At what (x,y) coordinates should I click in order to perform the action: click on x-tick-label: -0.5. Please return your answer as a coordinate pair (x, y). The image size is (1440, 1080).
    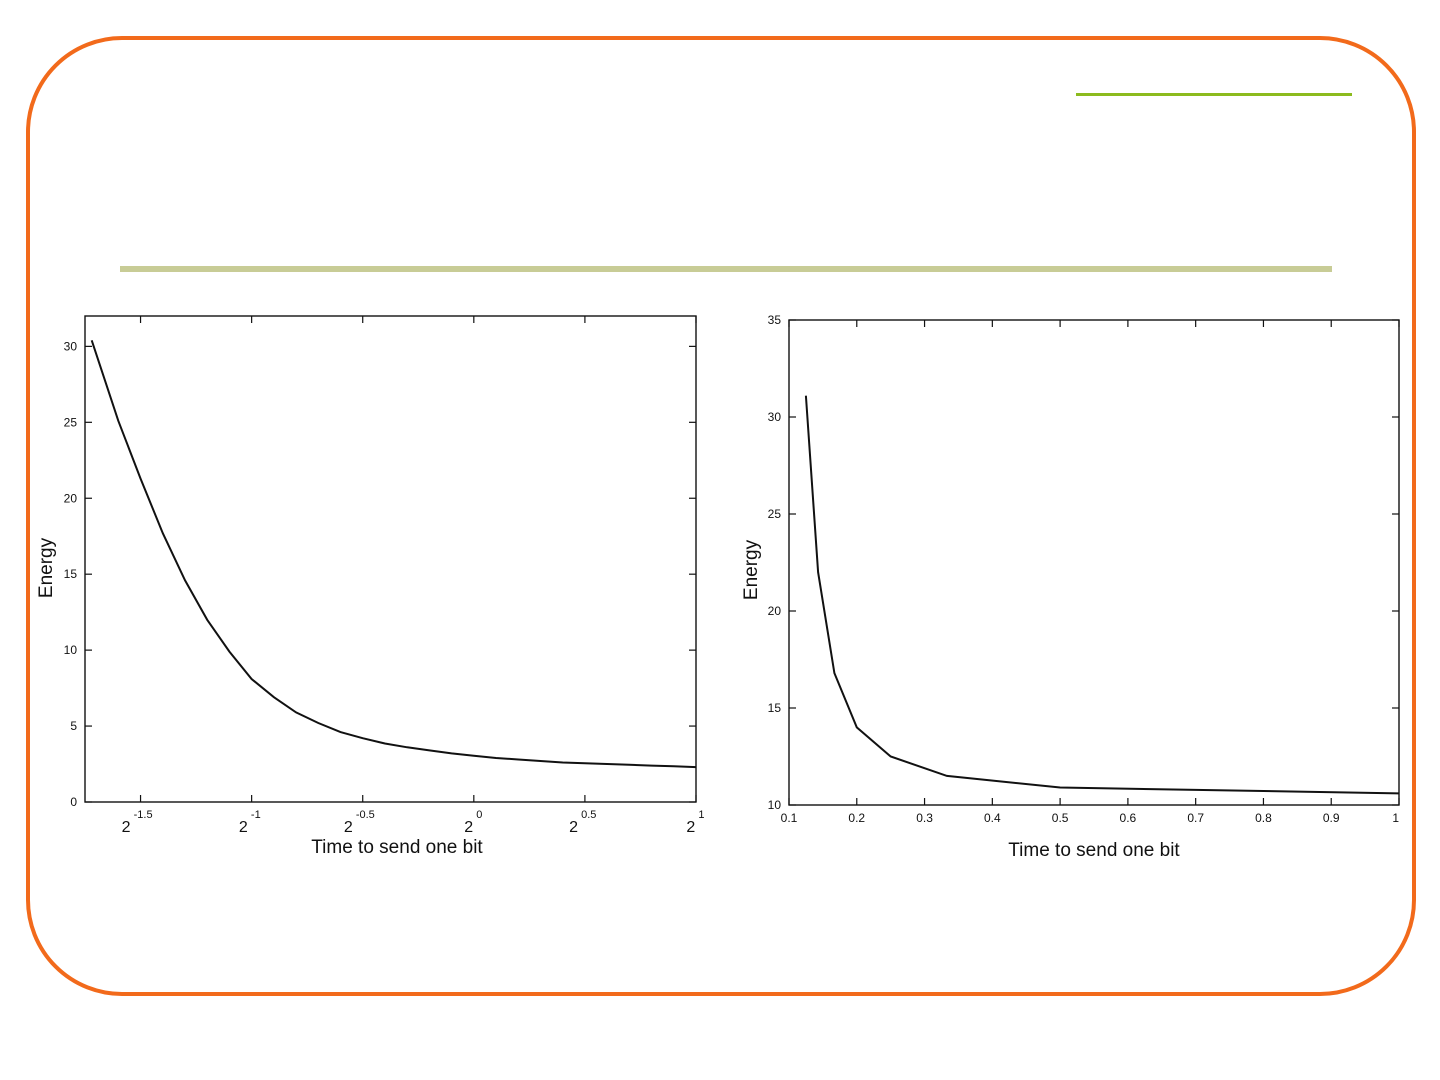
    Looking at the image, I should click on (365, 815).